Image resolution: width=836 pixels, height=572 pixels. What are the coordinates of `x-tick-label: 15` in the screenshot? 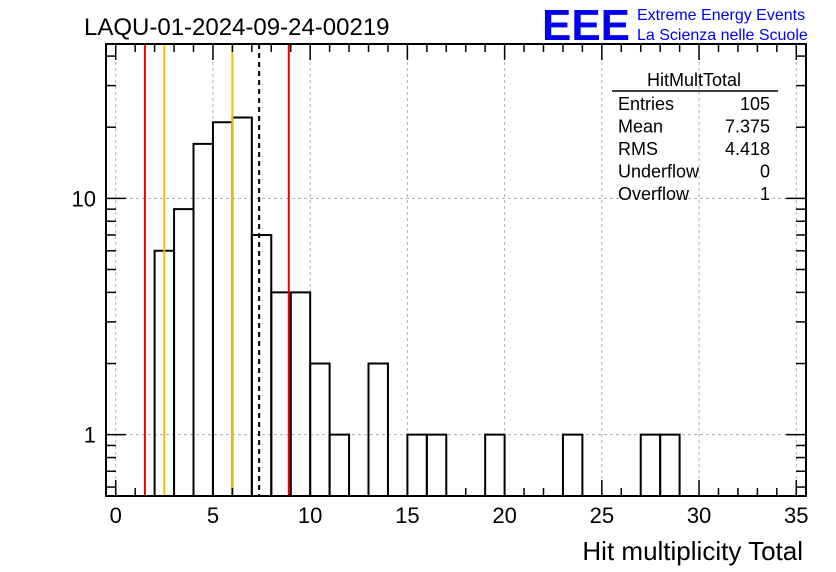 It's located at (407, 515).